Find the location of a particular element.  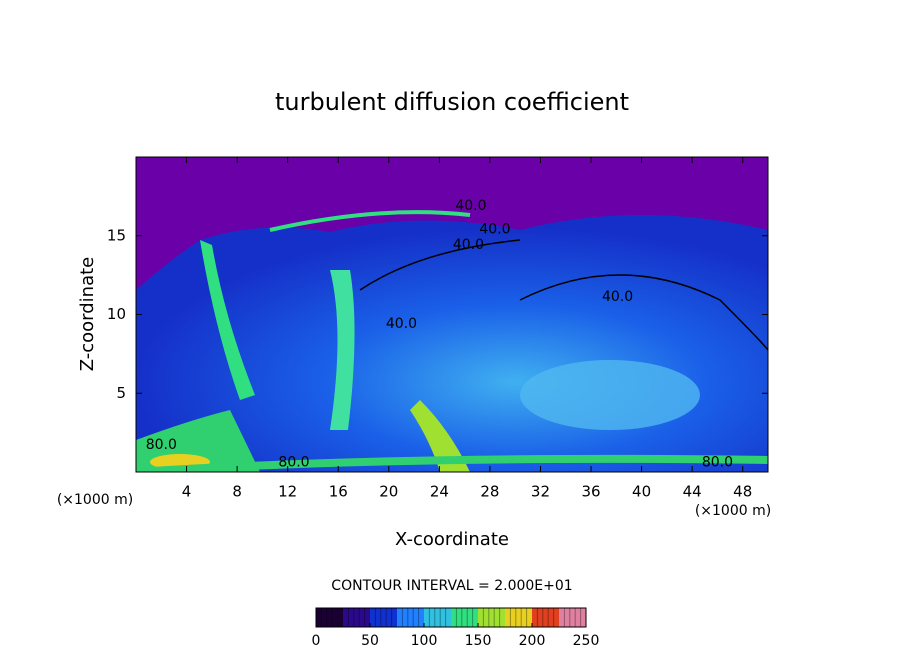

colorbar-tick-label: 150 is located at coordinates (478, 641).